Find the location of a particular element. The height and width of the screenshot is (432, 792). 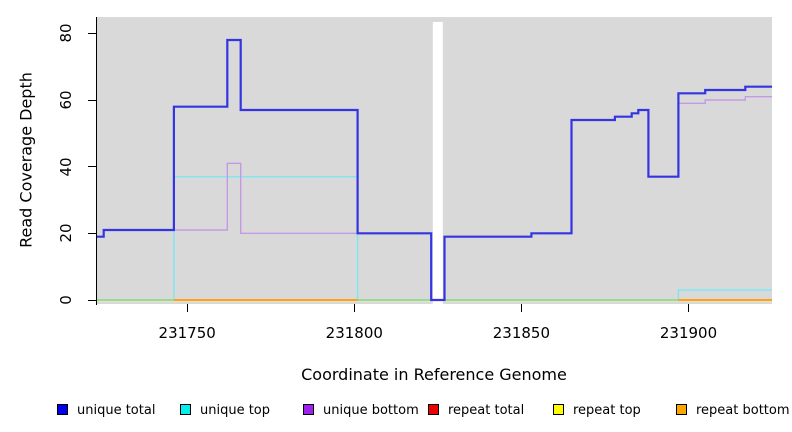

y-axis-line is located at coordinates (96, 161).